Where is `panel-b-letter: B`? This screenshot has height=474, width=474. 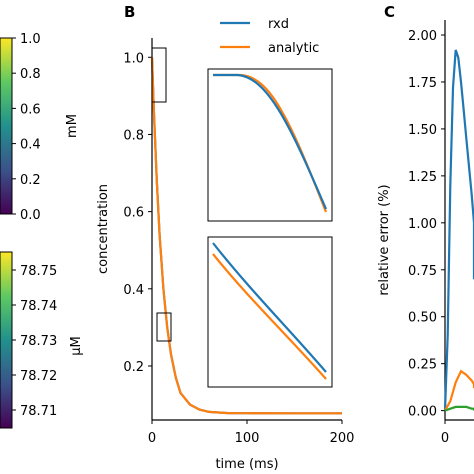
panel-b-letter: B is located at coordinates (129, 12).